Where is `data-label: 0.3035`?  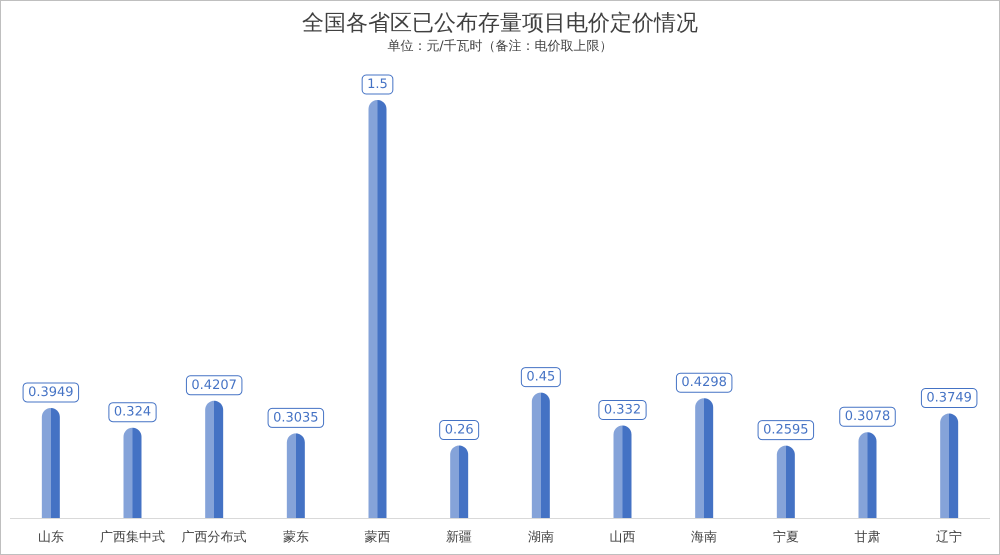
data-label: 0.3035 is located at coordinates (296, 418).